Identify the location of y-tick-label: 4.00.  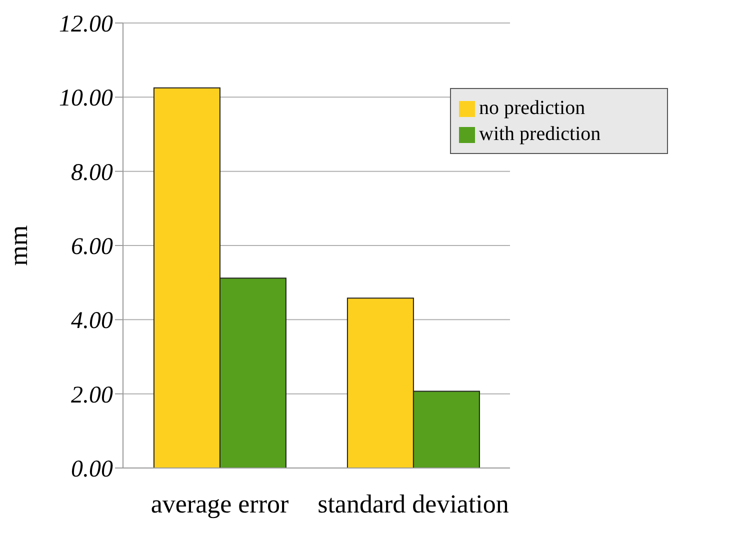
(92, 321).